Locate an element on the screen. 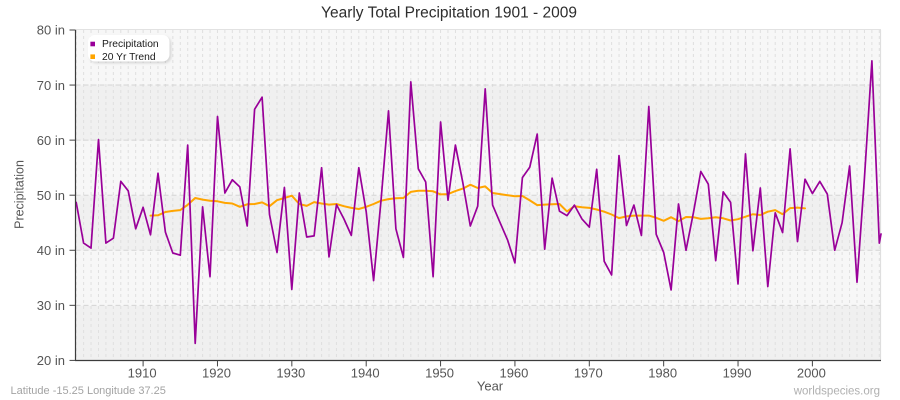 Image resolution: width=900 pixels, height=400 pixels. svg-text: worldspecies.org is located at coordinates (836, 391).